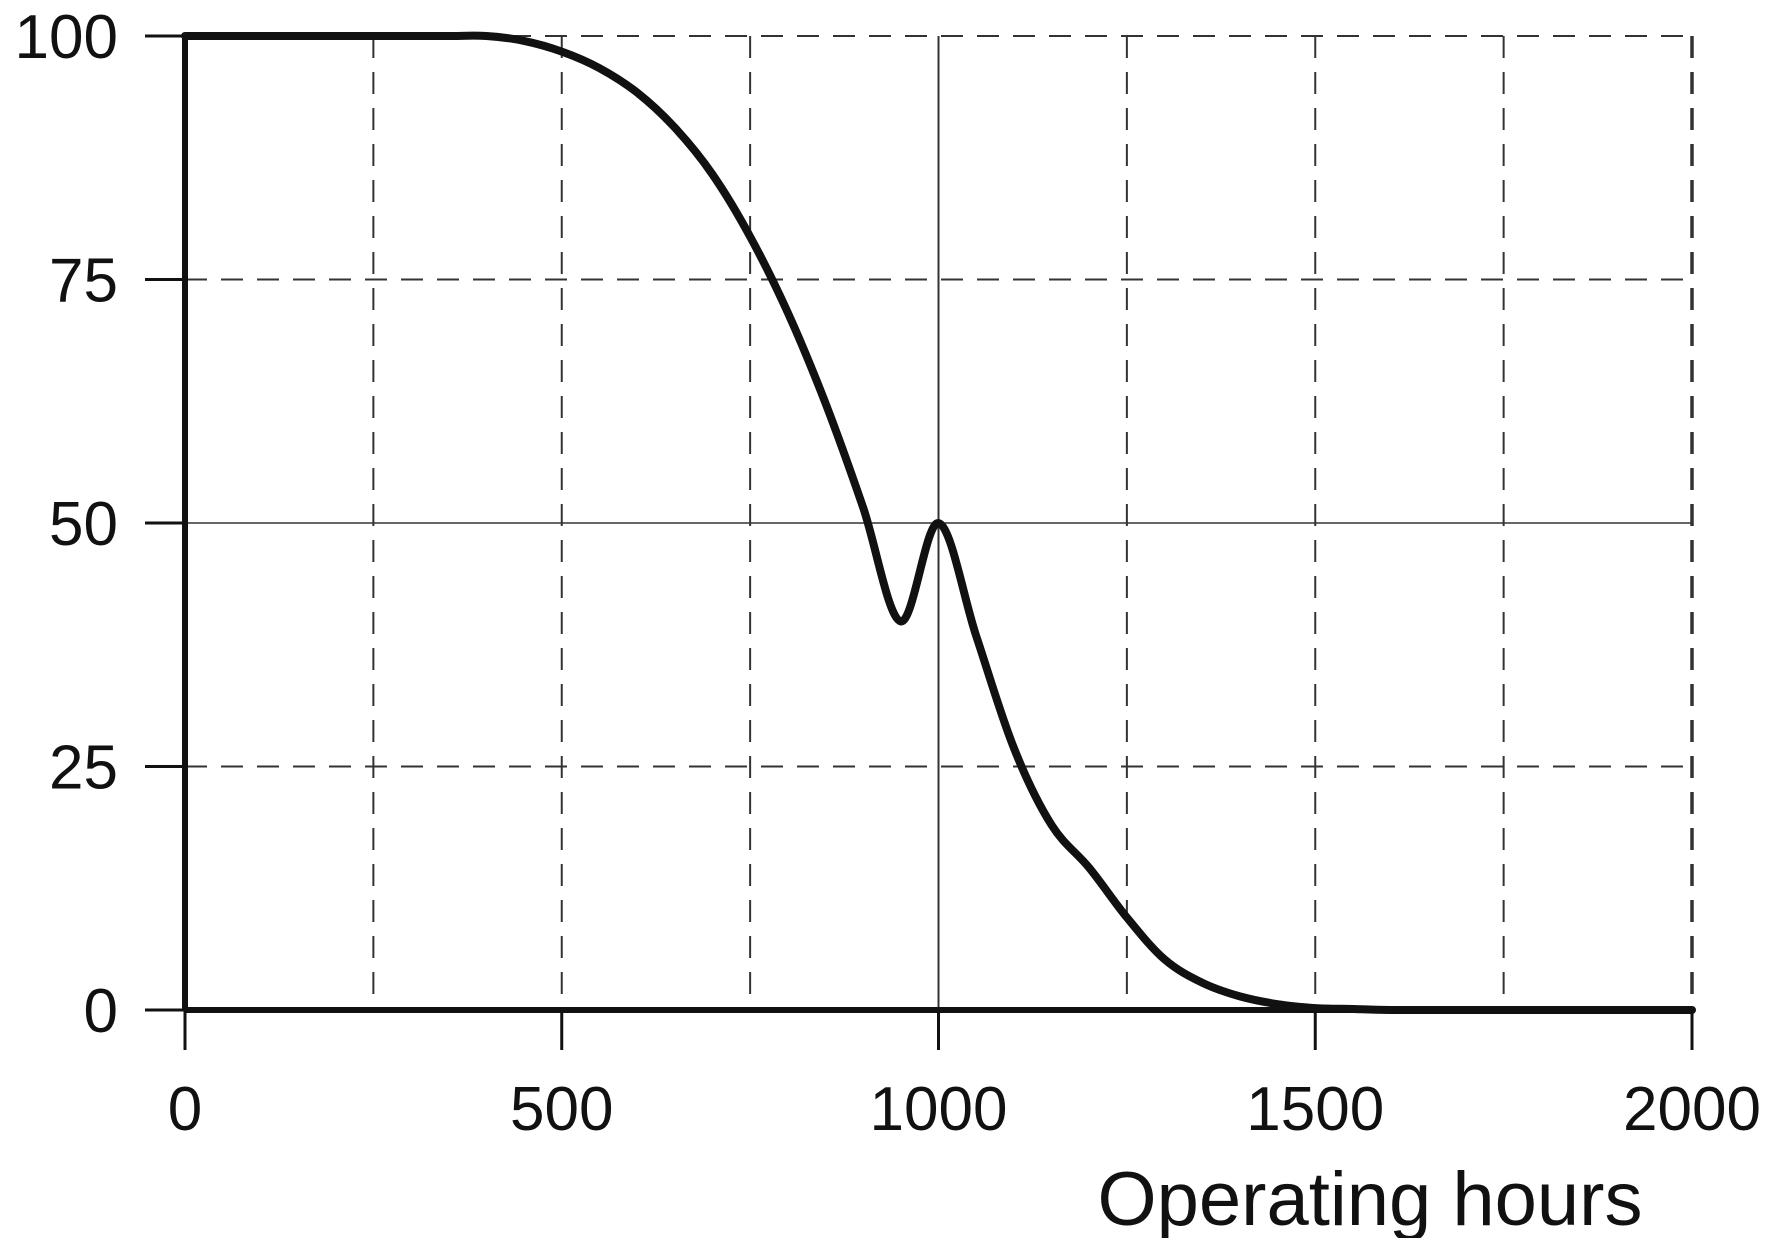 The width and height of the screenshot is (1782, 1238). I want to click on y-tick-label: 75, so click(83, 281).